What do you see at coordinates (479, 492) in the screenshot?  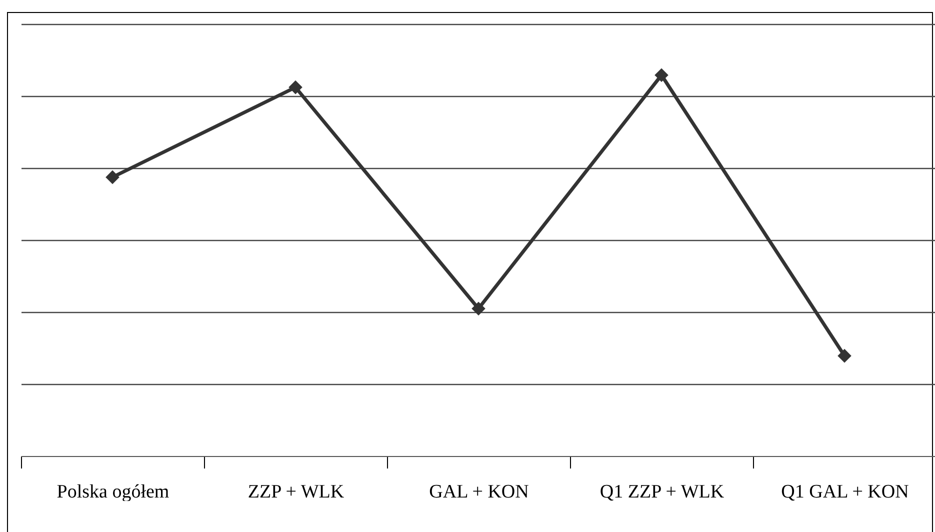 I see `x-tick-label: GAL + KON` at bounding box center [479, 492].